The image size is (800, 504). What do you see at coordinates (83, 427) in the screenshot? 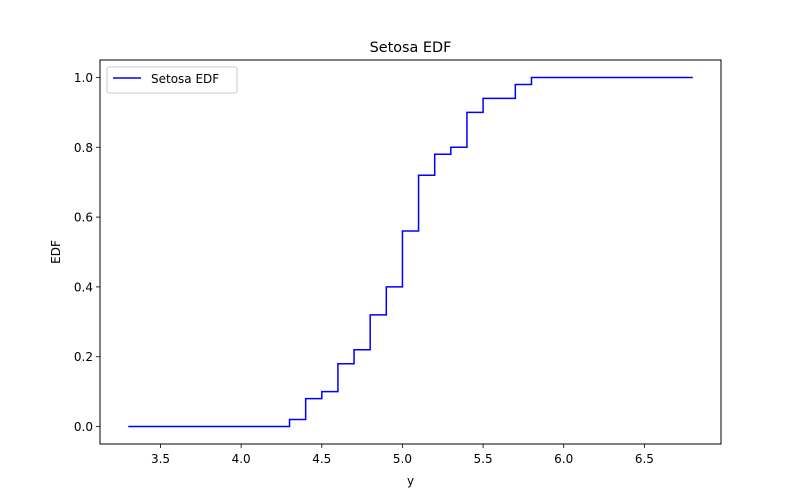
I see `y-tick-label: 0.0` at bounding box center [83, 427].